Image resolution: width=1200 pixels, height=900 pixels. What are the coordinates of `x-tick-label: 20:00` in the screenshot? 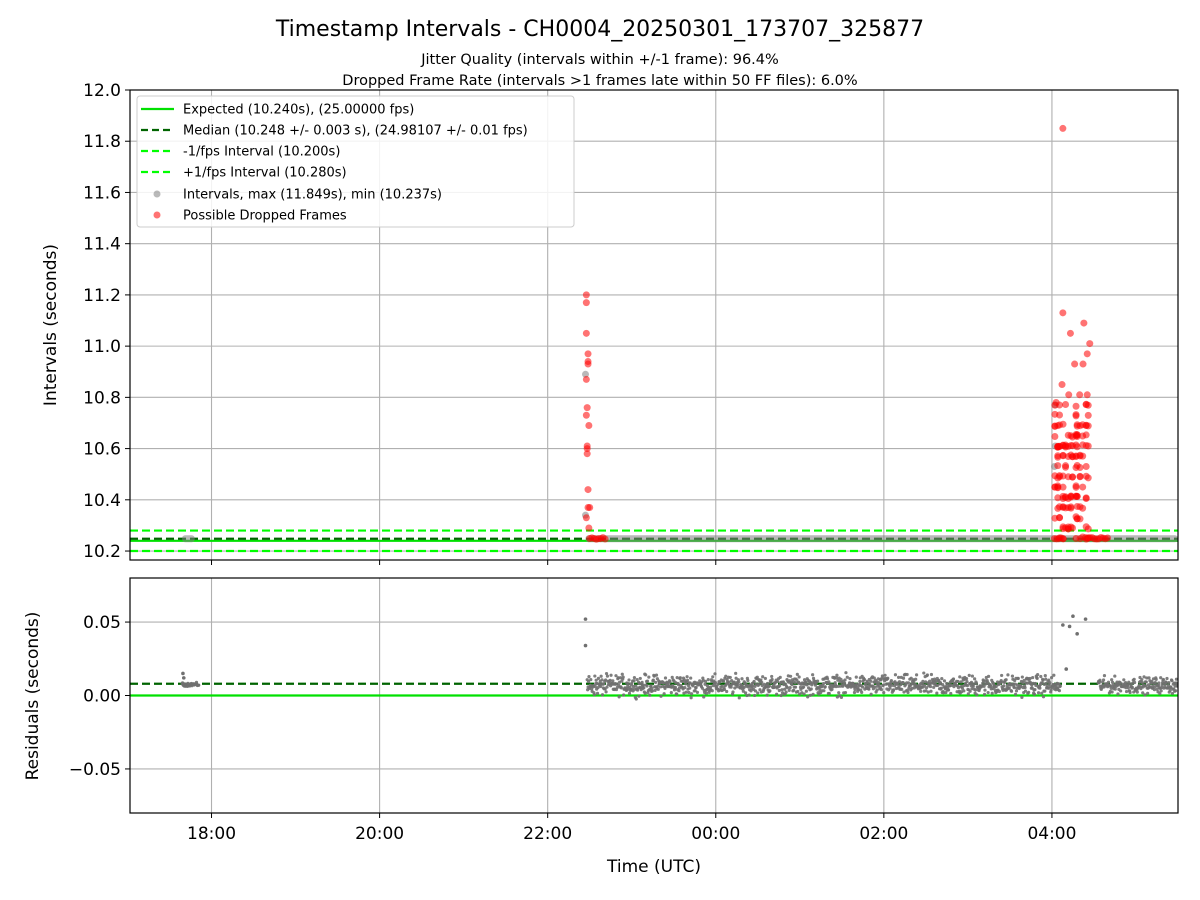 It's located at (379, 834).